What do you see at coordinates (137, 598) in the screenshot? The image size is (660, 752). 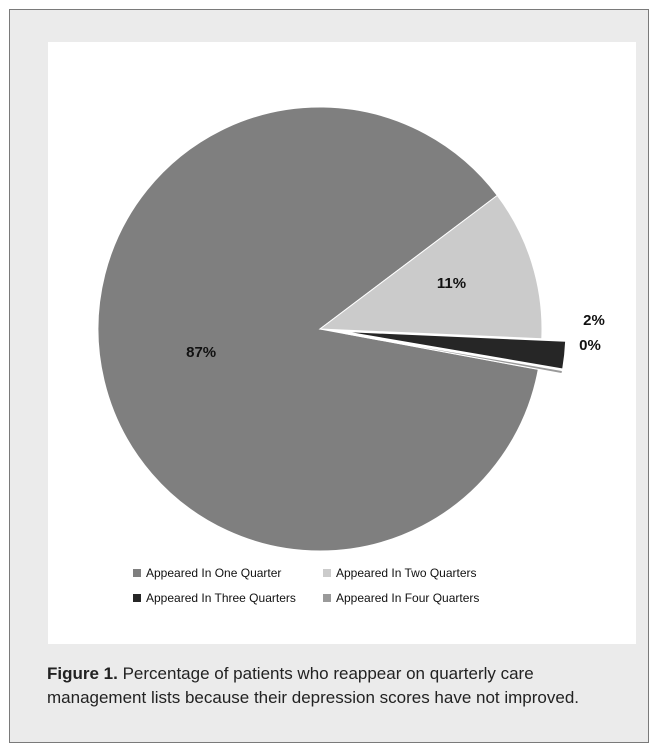 I see `legend-swatch-three-quarters` at bounding box center [137, 598].